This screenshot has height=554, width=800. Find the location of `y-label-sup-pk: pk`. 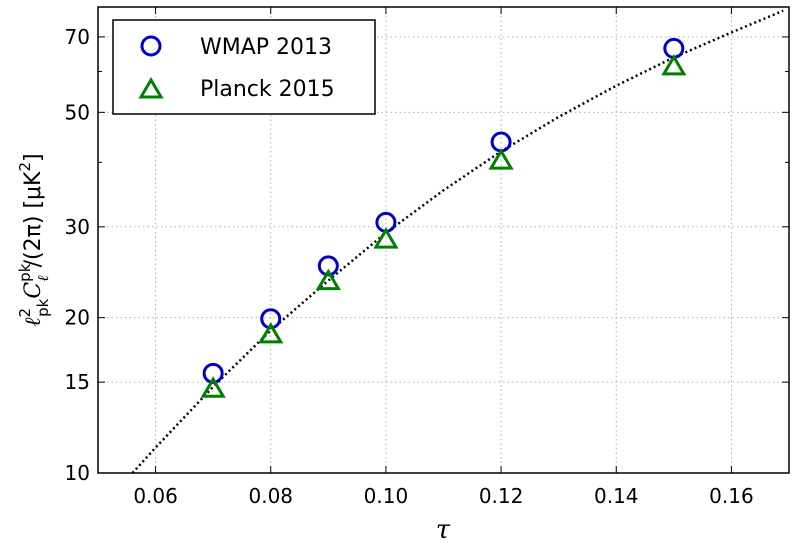

y-label-sup-pk: pk is located at coordinates (25, 272).